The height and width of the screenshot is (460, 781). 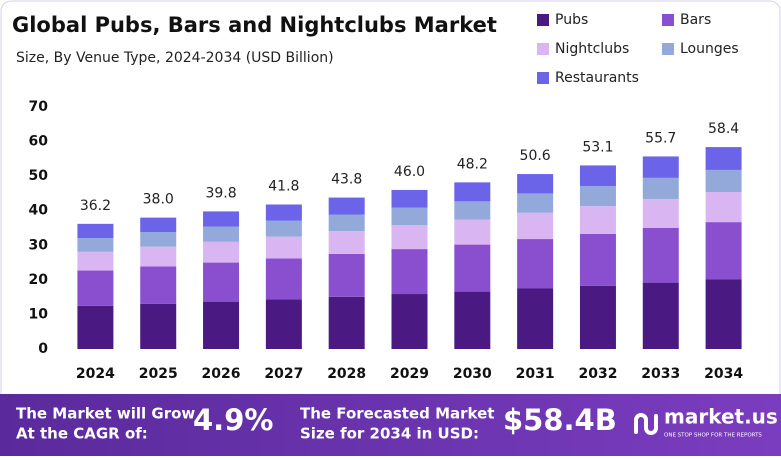 I want to click on y-tick-label: 60, so click(x=39, y=142).